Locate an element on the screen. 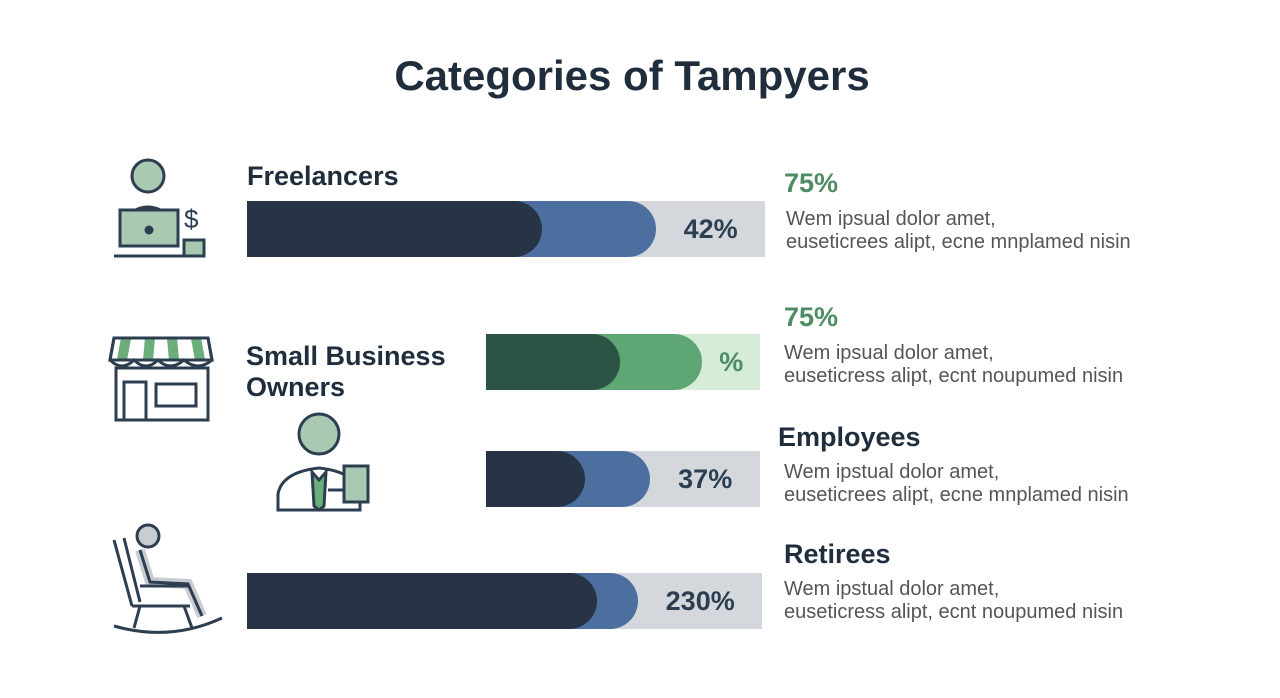 The image size is (1280, 698). page-title: Categories of Tampyers is located at coordinates (632, 75).